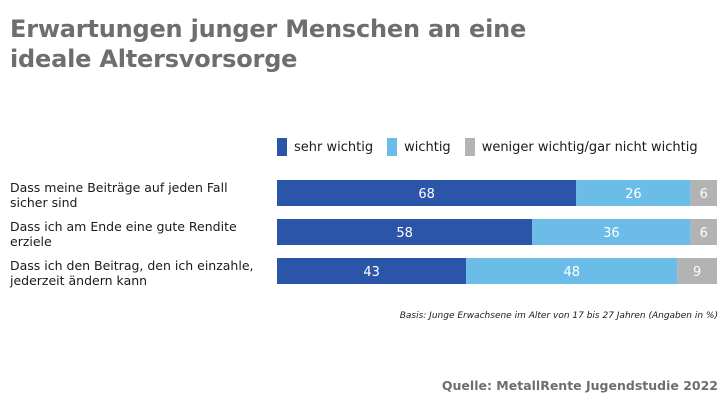 This screenshot has width=726, height=400. I want to click on bar-segment-row2-series2, so click(611, 232).